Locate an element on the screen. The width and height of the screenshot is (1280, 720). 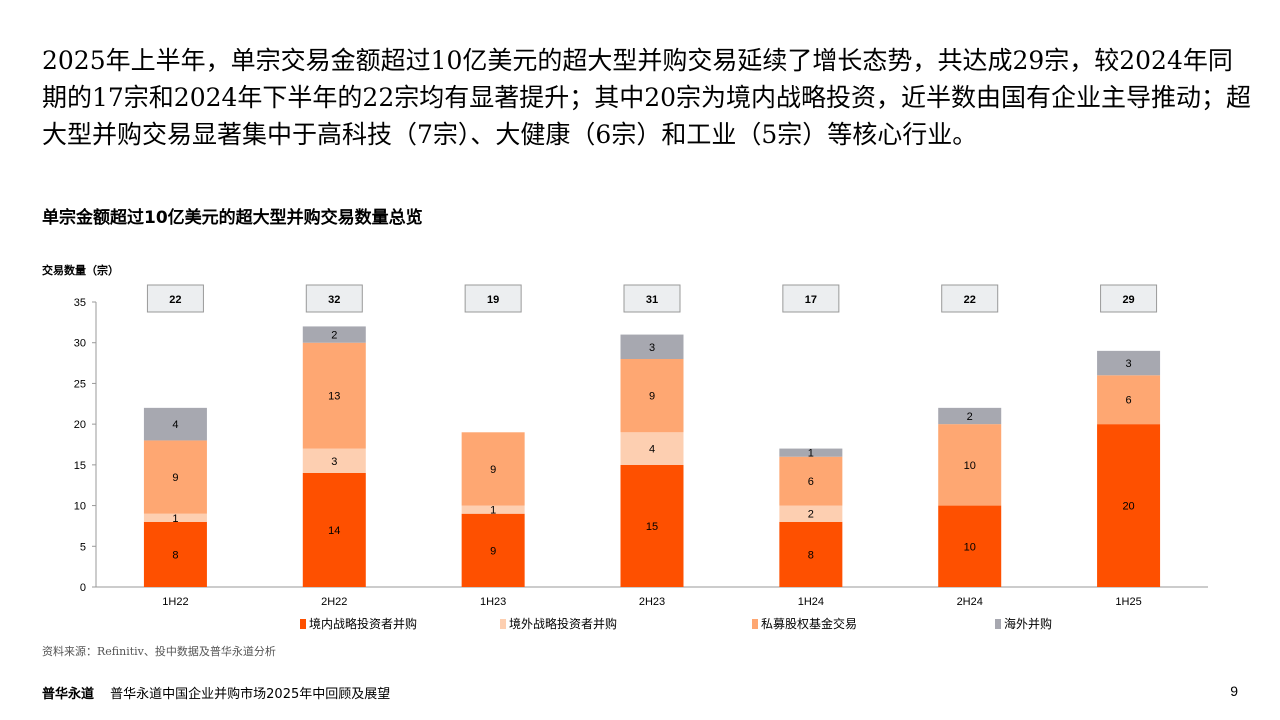
y-tick-label: 0 is located at coordinates (83, 588).